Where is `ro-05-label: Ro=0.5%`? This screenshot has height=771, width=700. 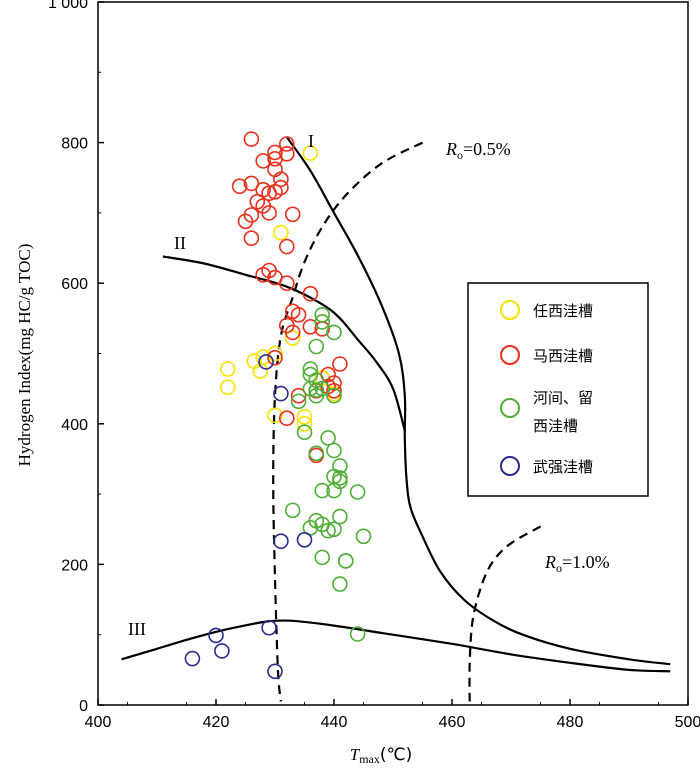
ro-05-label: Ro=0.5% is located at coordinates (478, 150).